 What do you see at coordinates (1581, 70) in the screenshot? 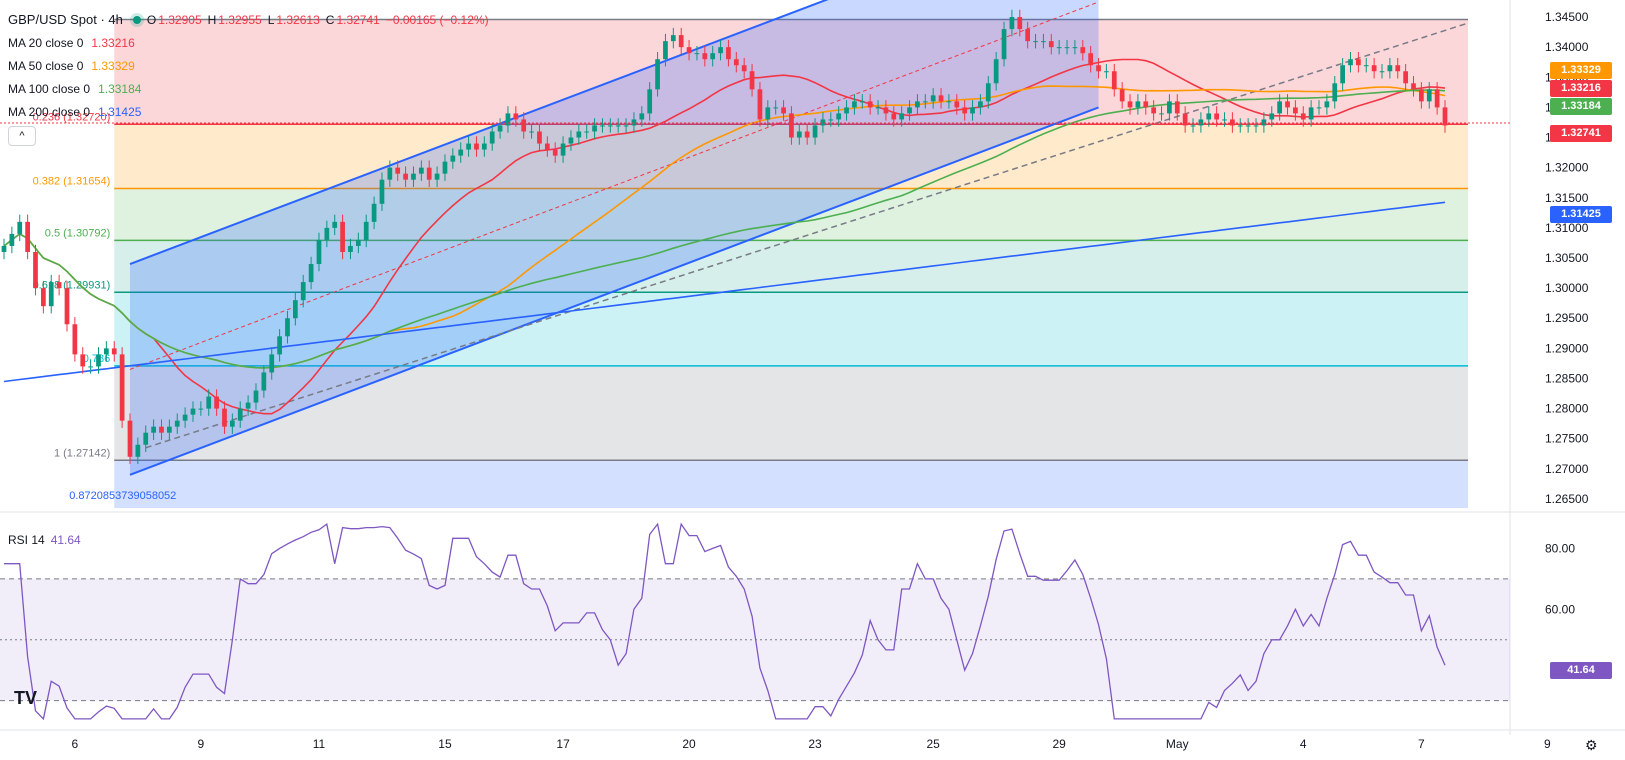
I see `ma50-price-tag: 1.33329` at bounding box center [1581, 70].